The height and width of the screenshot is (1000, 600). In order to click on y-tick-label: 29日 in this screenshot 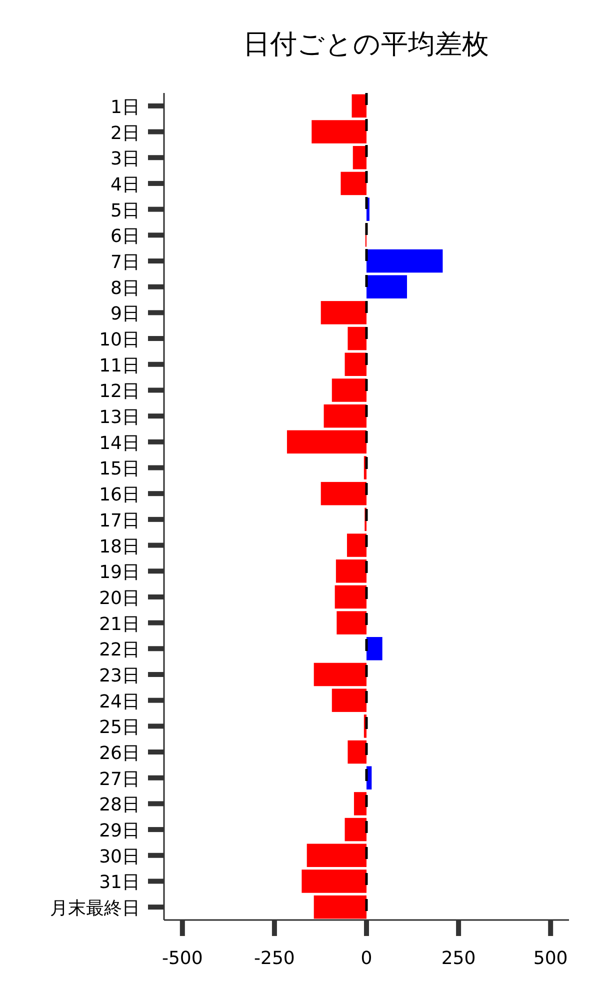, I will do `click(119, 831)`.